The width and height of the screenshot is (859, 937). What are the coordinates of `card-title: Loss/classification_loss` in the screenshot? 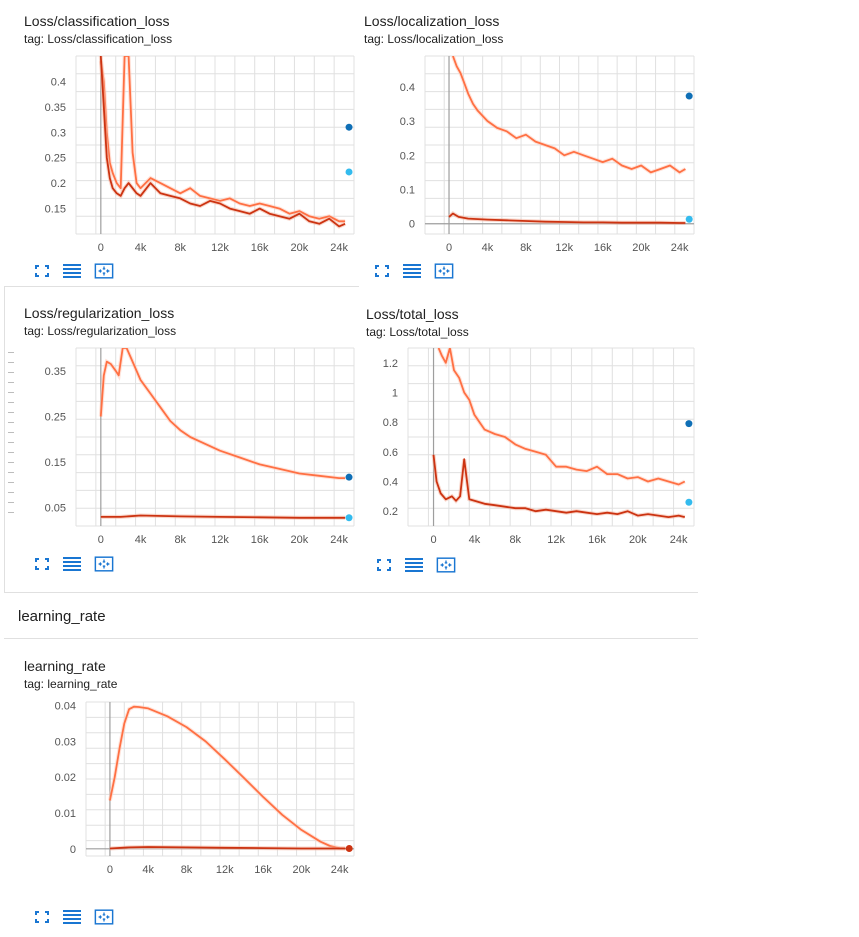 It's located at (97, 21).